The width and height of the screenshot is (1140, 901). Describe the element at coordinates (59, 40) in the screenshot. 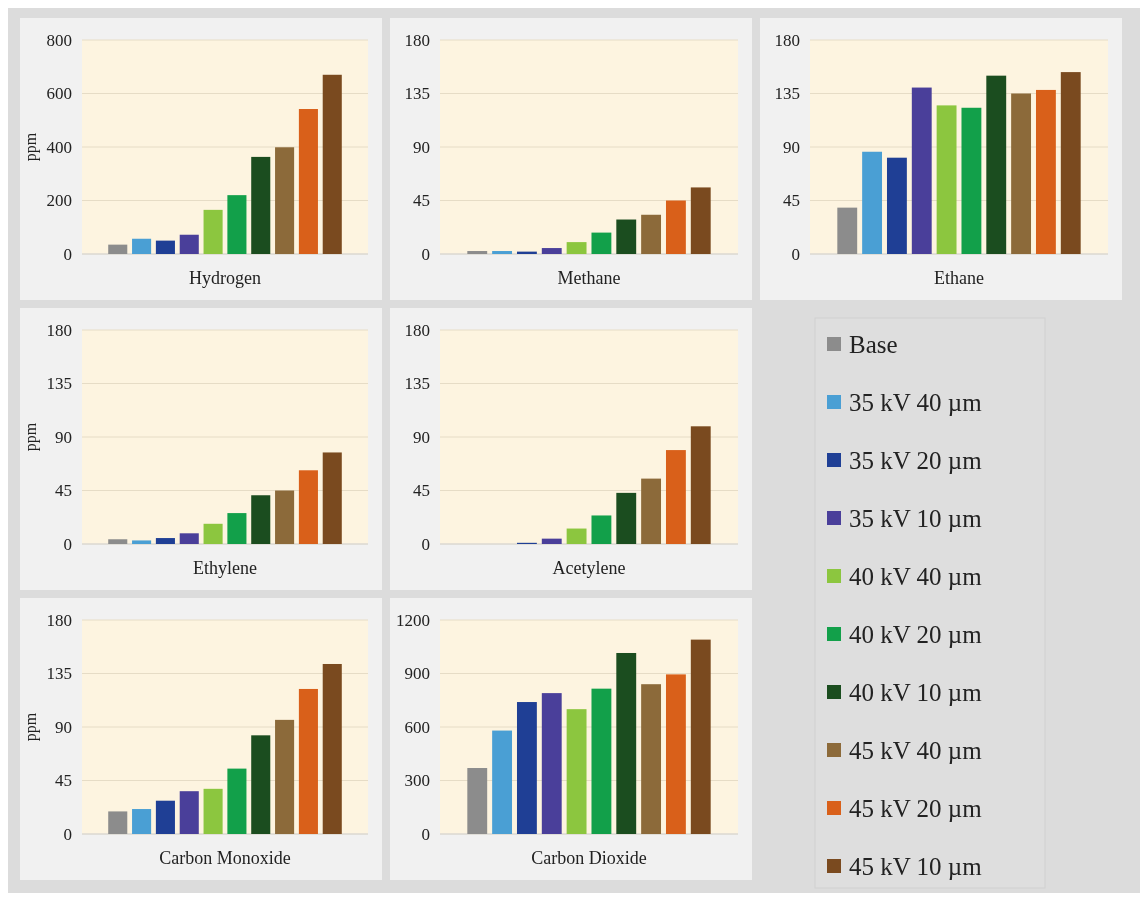

I see `y-tick-label: 800` at that location.